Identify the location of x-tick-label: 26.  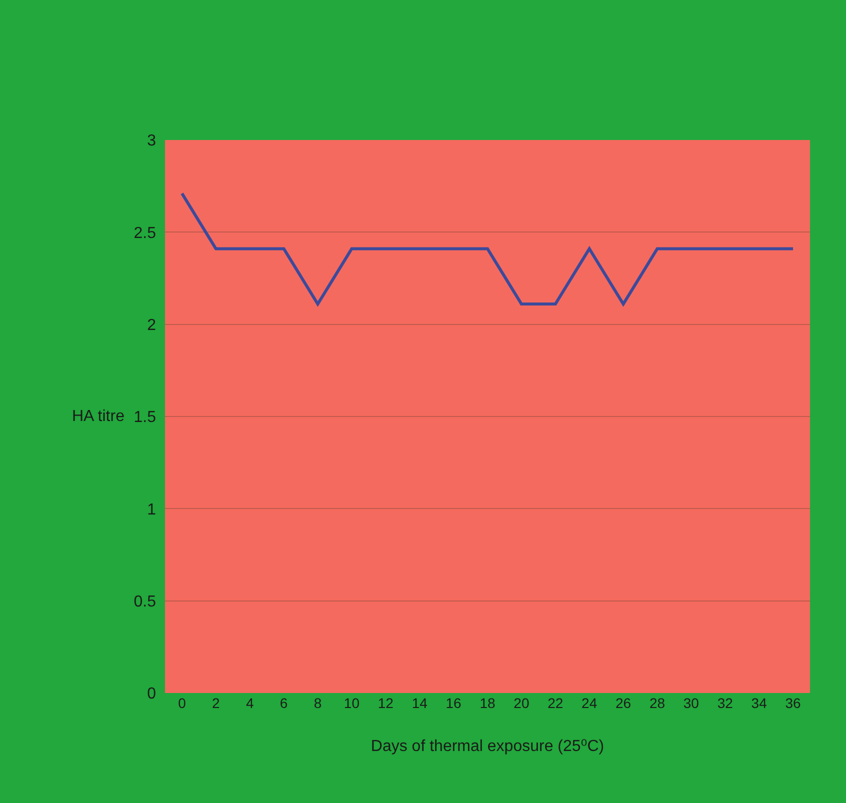
(624, 703).